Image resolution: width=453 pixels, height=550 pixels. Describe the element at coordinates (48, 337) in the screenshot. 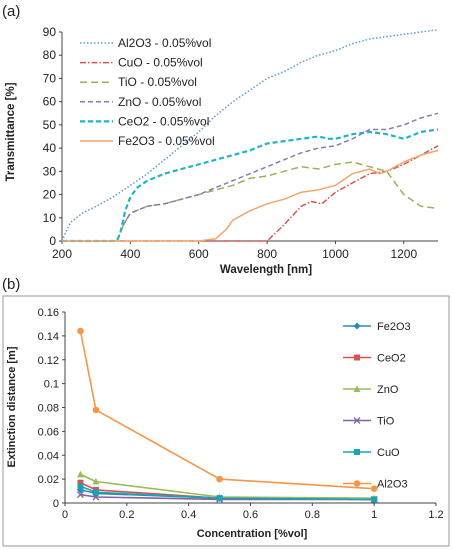

I see `b-y-tick-label: 0.14` at that location.